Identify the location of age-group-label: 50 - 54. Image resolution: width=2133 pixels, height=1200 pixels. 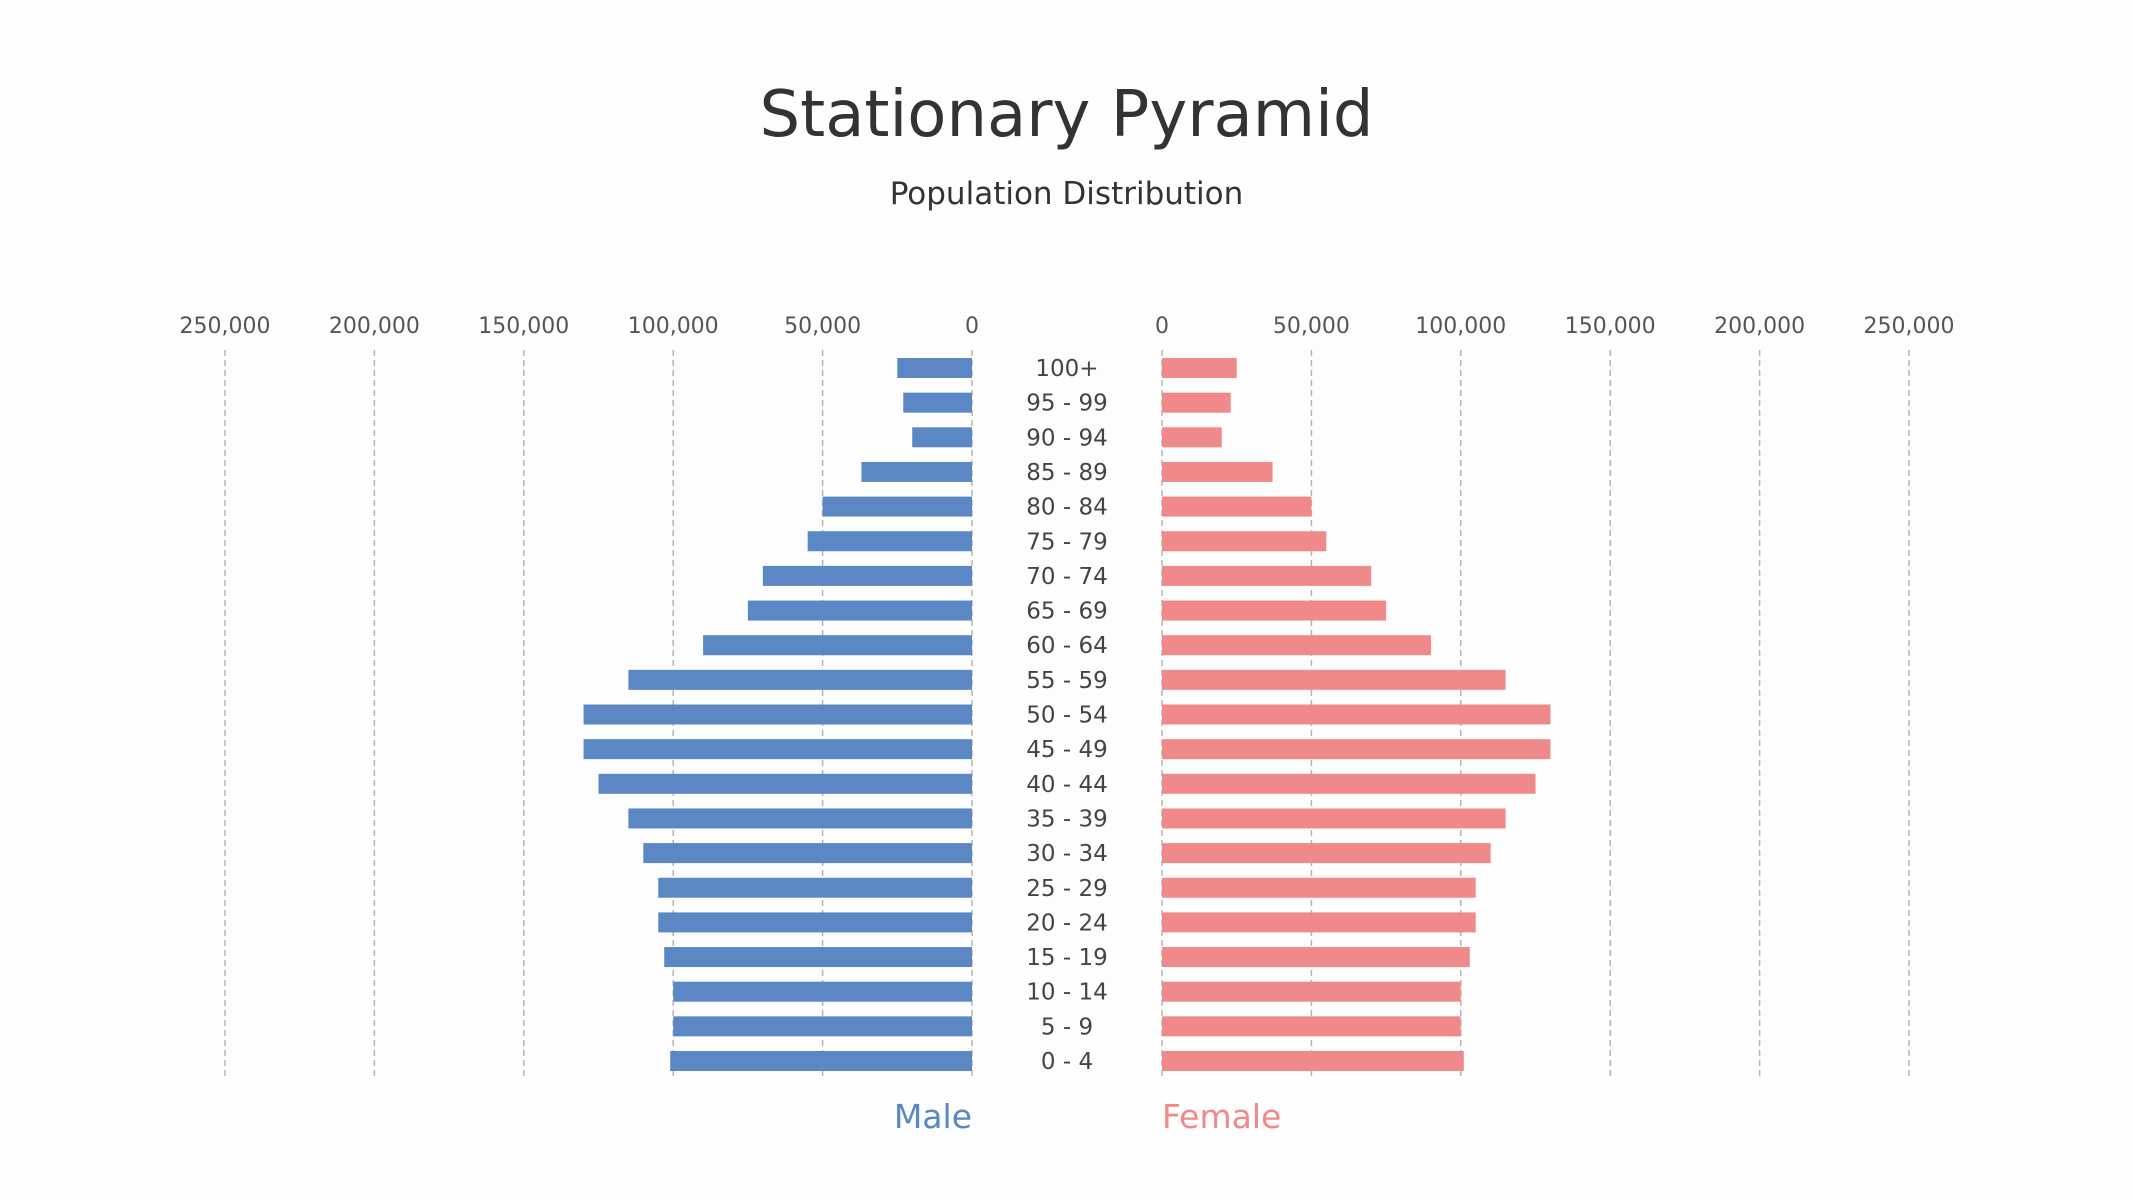
(1066, 716).